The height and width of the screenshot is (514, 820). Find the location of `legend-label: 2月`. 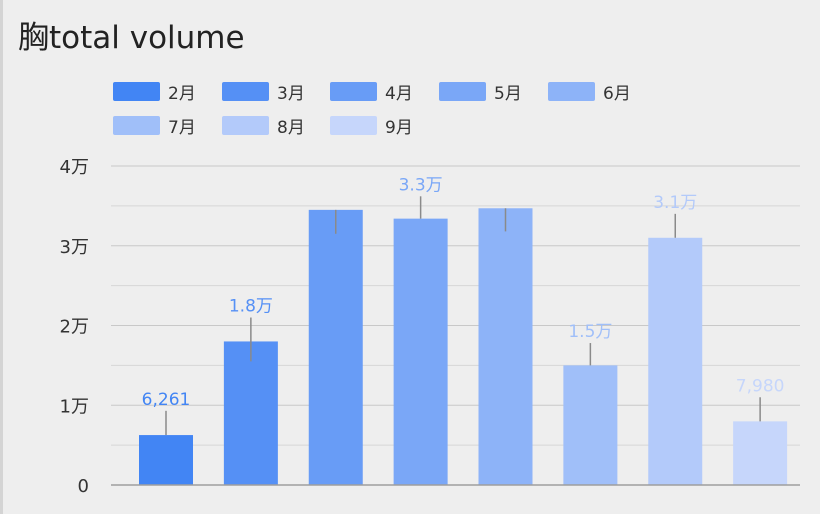

legend-label: 2月 is located at coordinates (182, 94).